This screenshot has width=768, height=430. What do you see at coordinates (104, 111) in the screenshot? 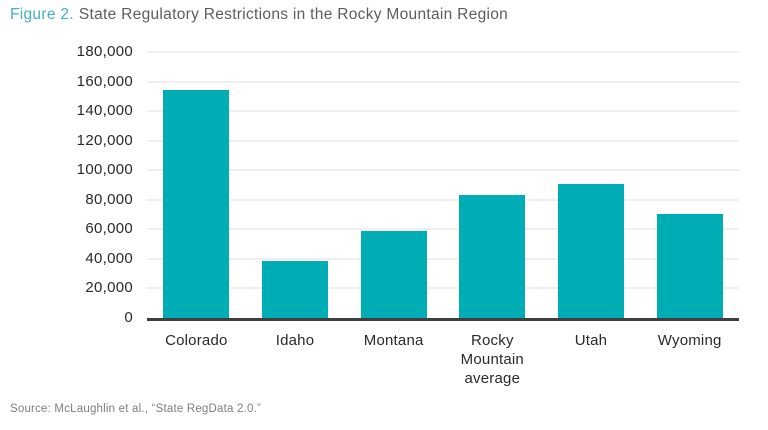
I see `y-tick-label: 140,000` at bounding box center [104, 111].